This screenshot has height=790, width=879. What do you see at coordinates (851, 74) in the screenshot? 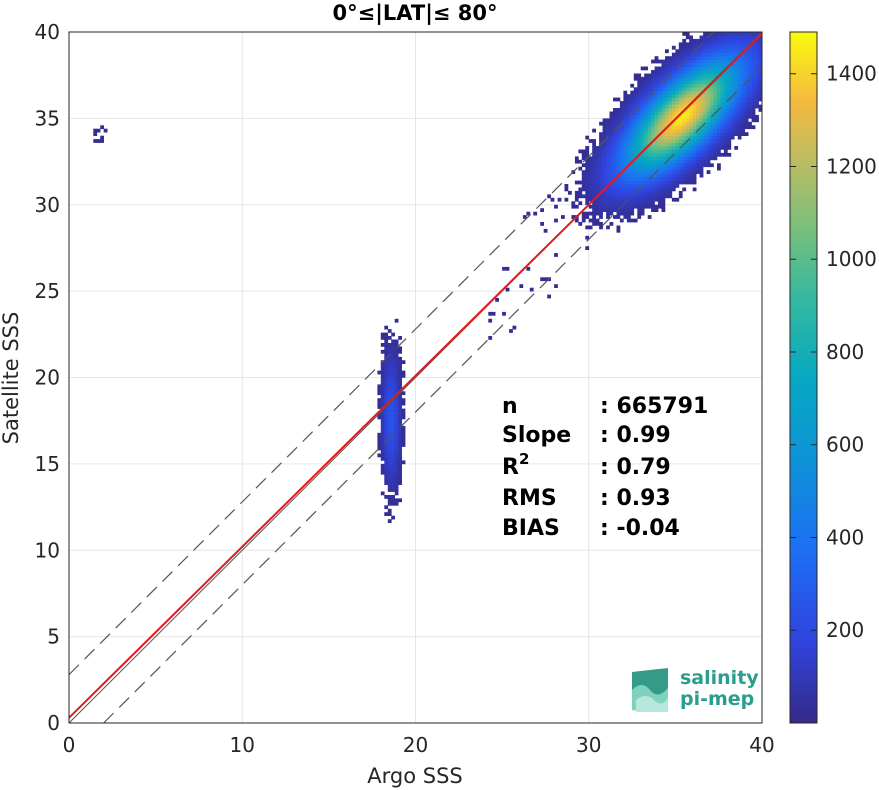
I see `colorbar-tick-label: 1400` at bounding box center [851, 74].